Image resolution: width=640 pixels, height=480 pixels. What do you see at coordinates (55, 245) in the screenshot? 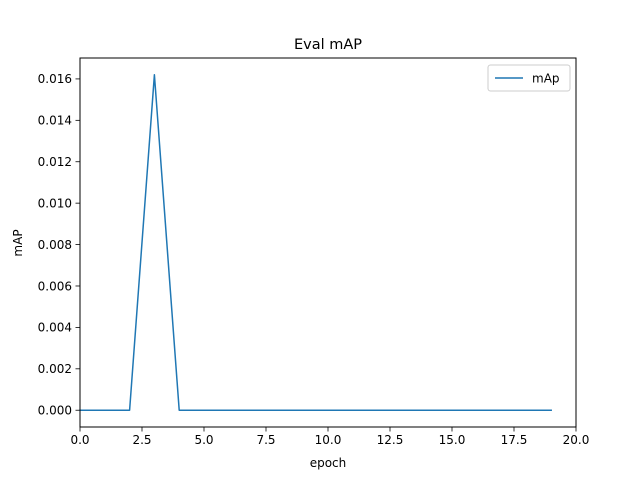
I see `y-tick-label: 0.008` at bounding box center [55, 245].